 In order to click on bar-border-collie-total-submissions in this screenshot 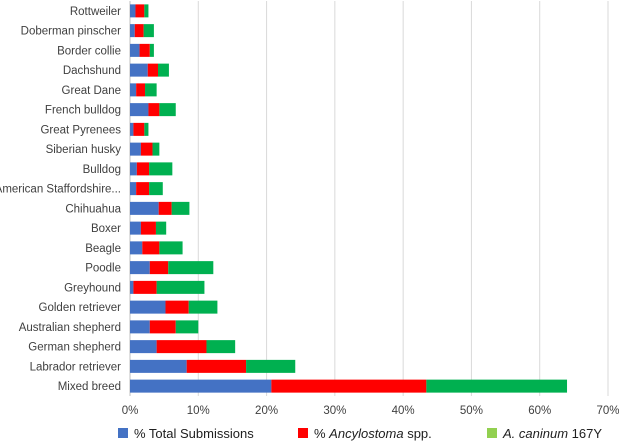, I will do `click(135, 50)`.